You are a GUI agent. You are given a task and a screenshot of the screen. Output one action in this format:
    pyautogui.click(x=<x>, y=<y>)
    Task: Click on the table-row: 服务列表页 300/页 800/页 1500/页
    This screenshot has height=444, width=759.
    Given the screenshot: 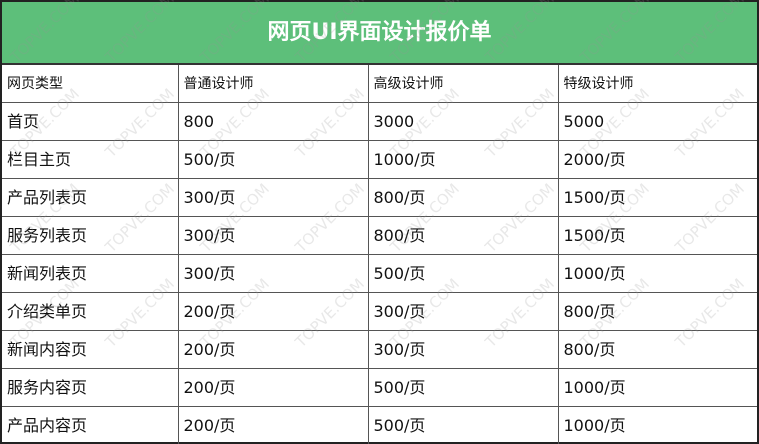 What is the action you would take?
    pyautogui.click(x=379, y=235)
    